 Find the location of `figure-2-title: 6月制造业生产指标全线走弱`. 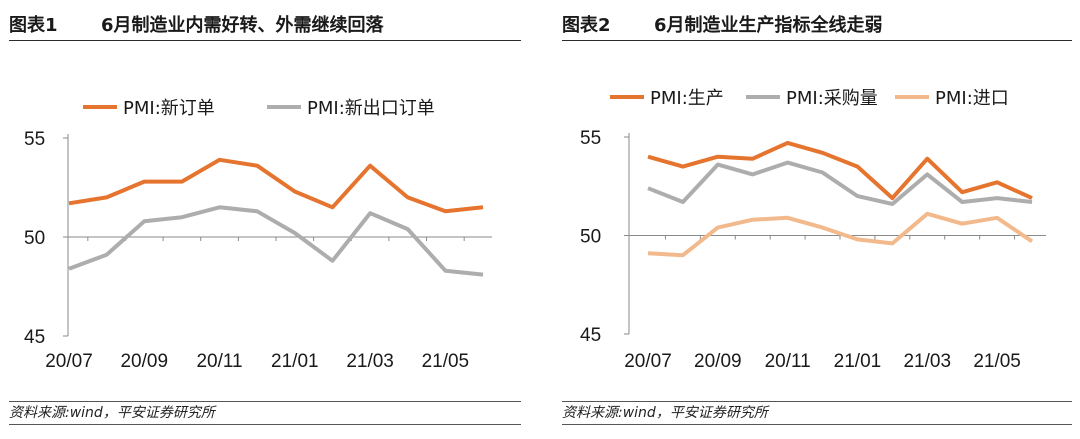

figure-2-title: 6月制造业生产指标全线走弱 is located at coordinates (768, 25).